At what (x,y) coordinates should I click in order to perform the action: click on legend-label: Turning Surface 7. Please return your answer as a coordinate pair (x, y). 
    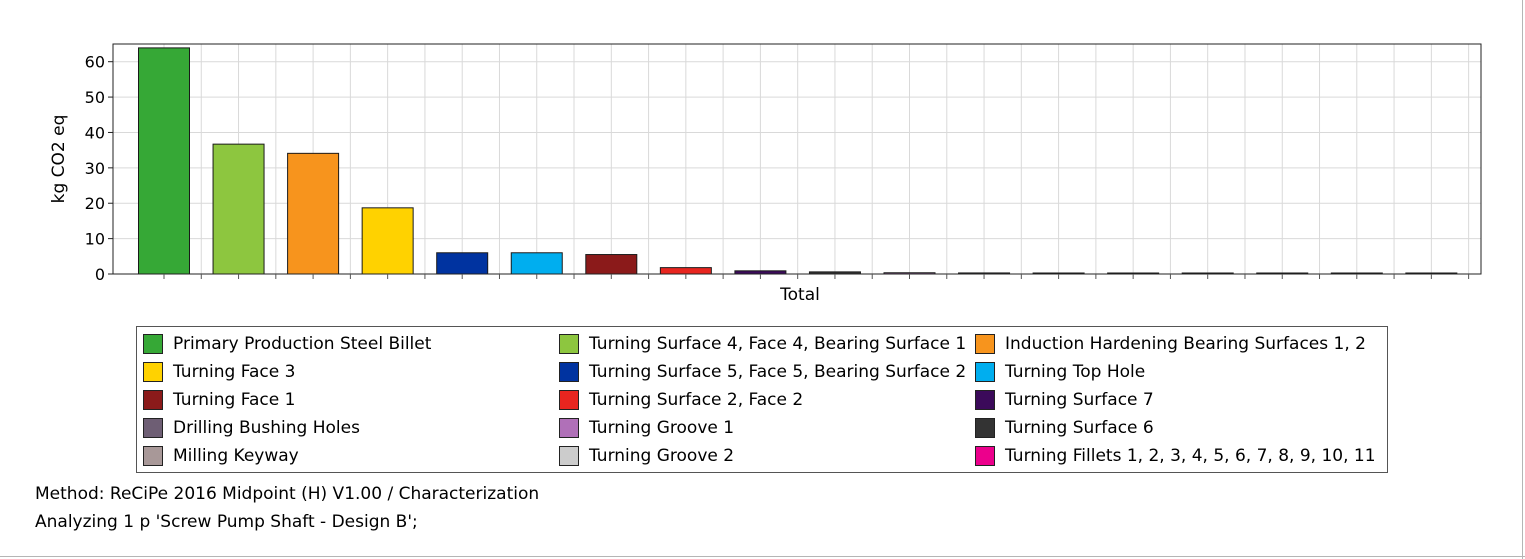
    Looking at the image, I should click on (1079, 400).